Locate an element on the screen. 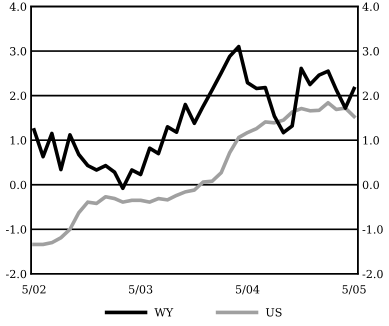 The width and height of the screenshot is (389, 326). y-tick-label: 4.0 is located at coordinates (18, 6).